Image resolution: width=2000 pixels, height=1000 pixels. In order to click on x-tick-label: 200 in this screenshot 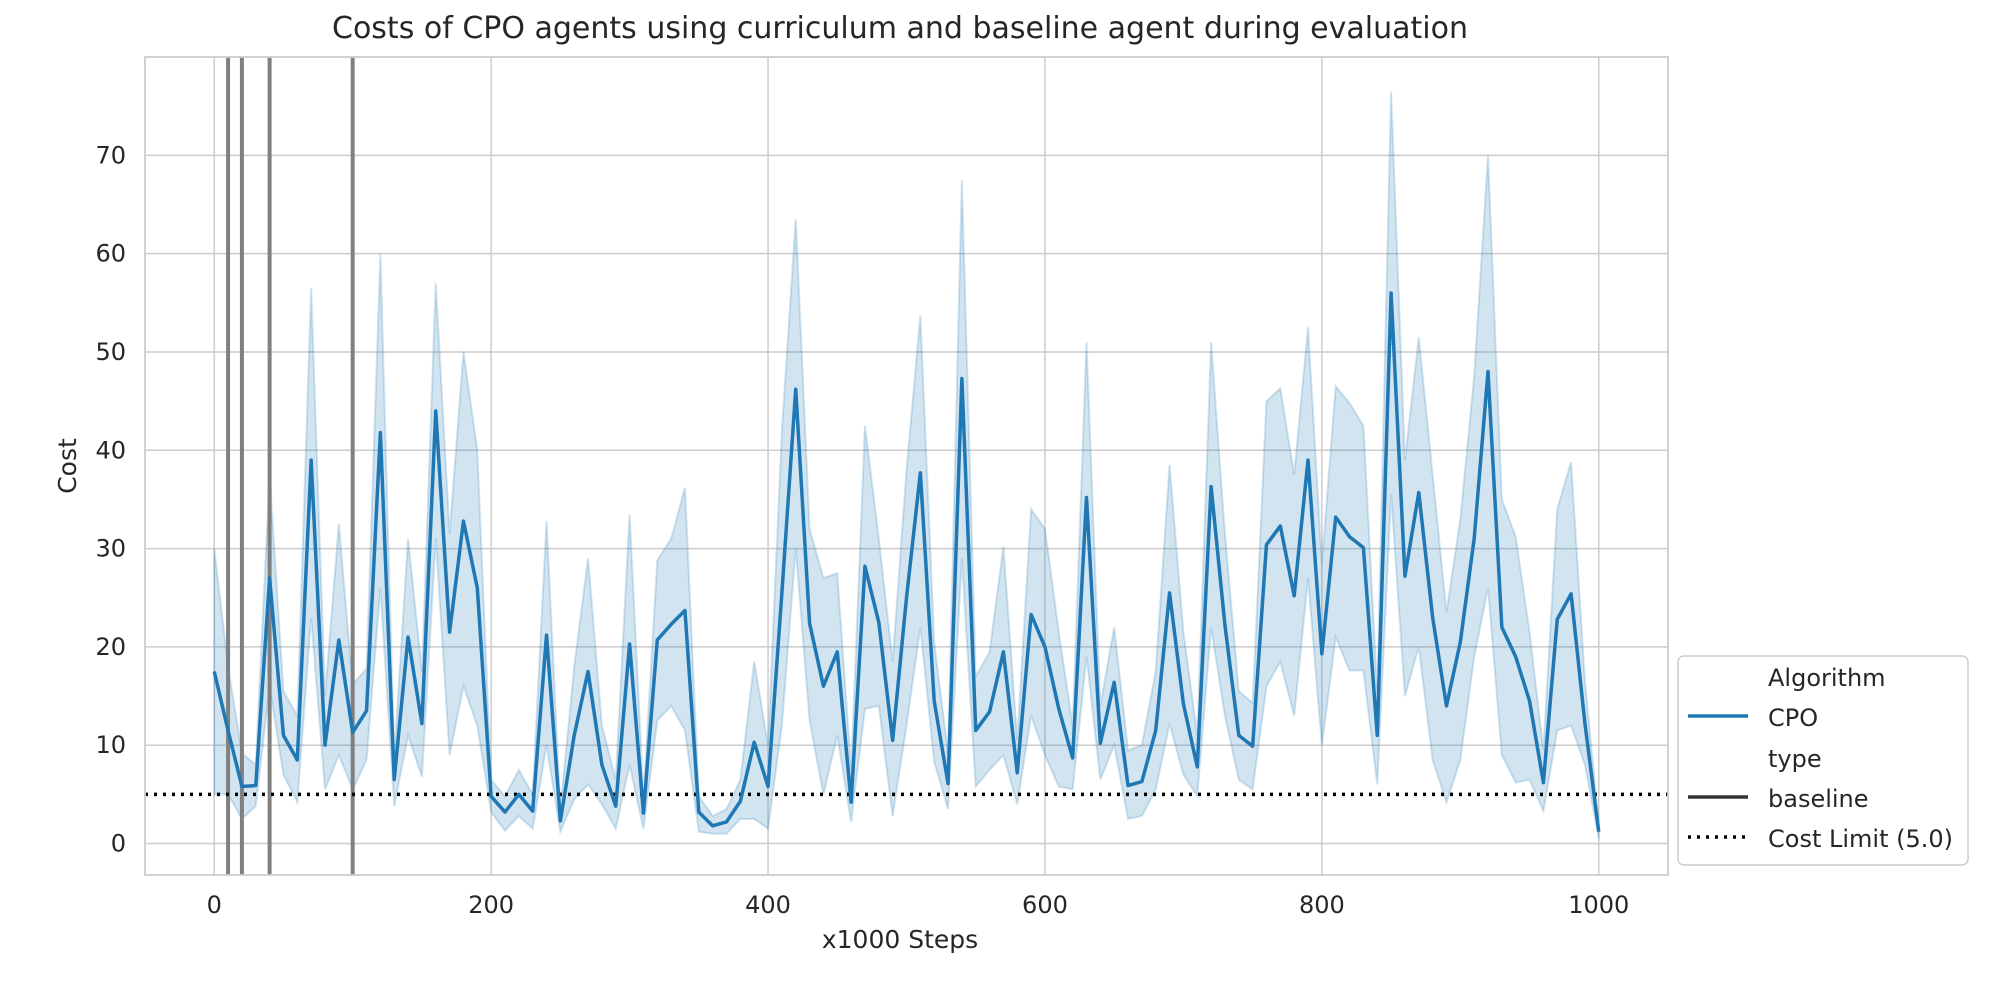, I will do `click(491, 905)`.